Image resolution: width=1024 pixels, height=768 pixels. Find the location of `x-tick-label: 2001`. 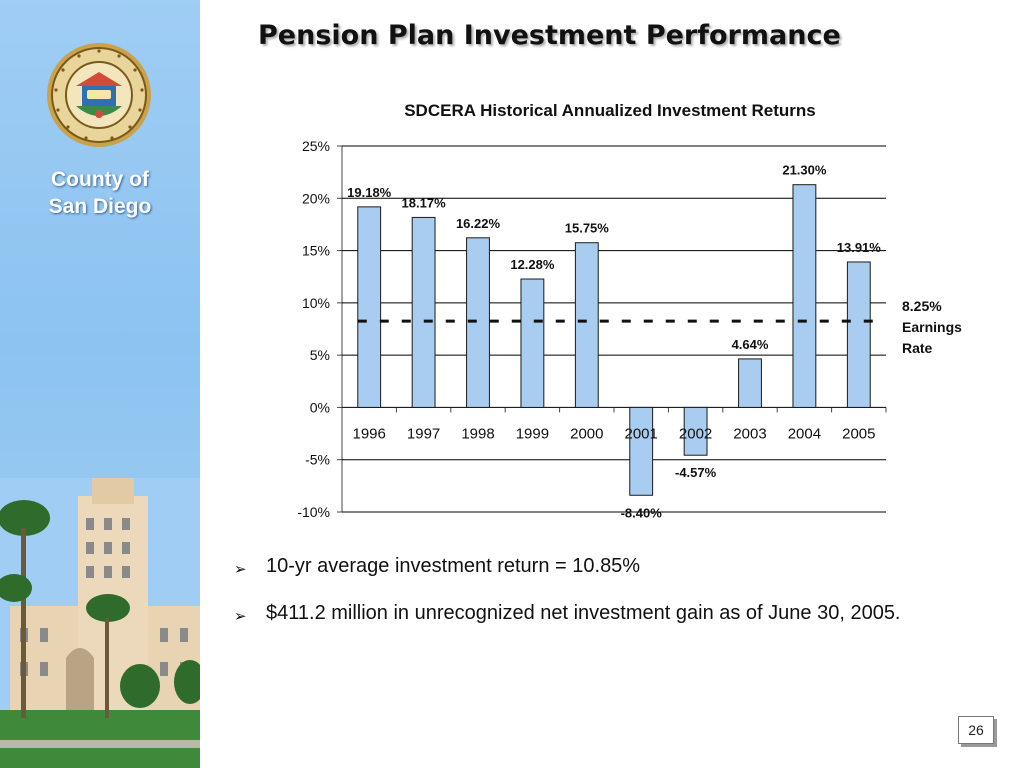

x-tick-label: 2001 is located at coordinates (641, 433).